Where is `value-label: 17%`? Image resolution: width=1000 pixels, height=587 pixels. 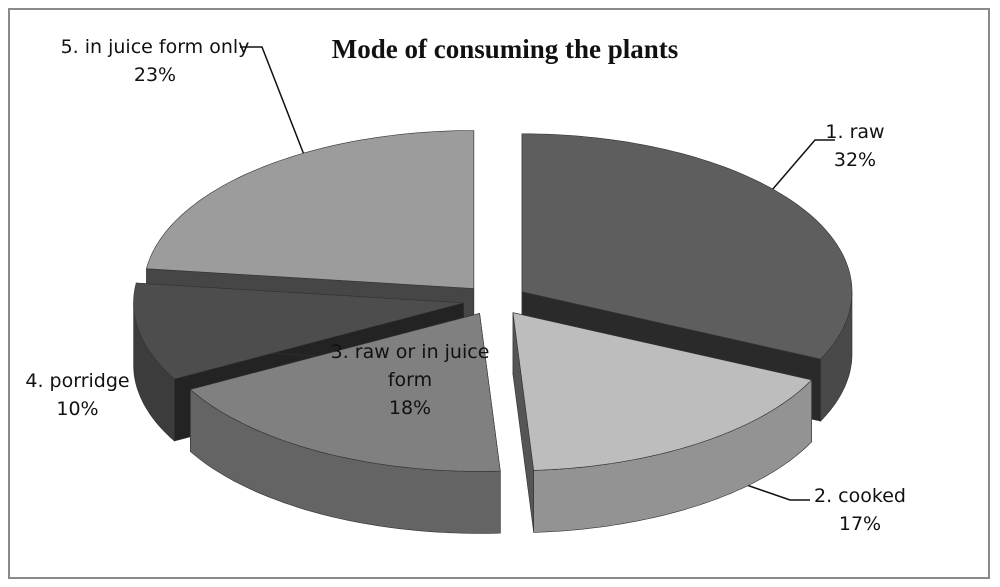 value-label: 17% is located at coordinates (860, 524).